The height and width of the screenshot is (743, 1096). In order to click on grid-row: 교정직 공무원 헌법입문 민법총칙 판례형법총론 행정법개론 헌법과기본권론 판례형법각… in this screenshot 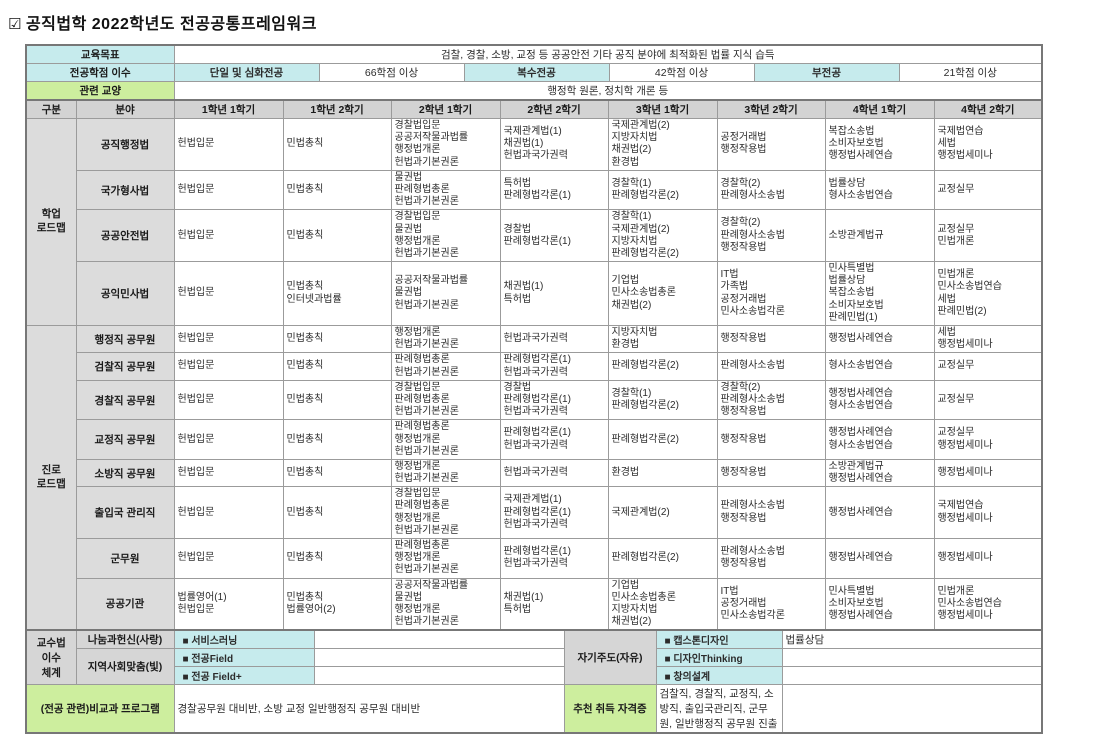, I will do `click(534, 439)`.